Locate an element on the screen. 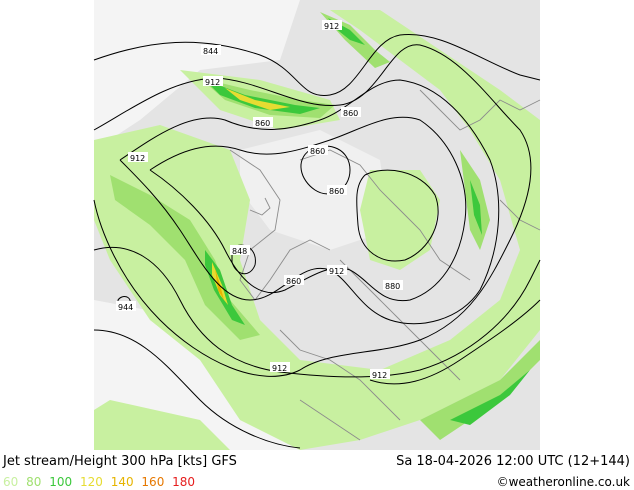 The height and width of the screenshot is (490, 634). legend-60: 60 is located at coordinates (11, 482).